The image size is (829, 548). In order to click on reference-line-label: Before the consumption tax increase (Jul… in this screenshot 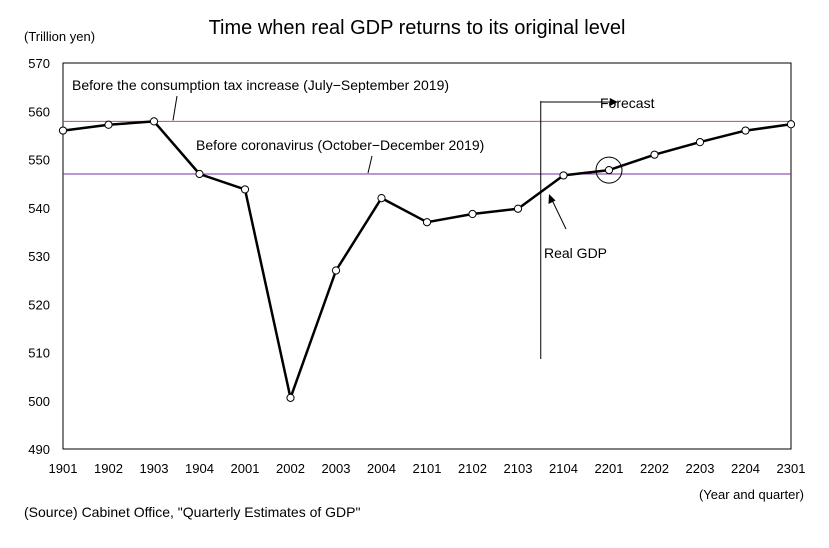, I will do `click(260, 85)`.